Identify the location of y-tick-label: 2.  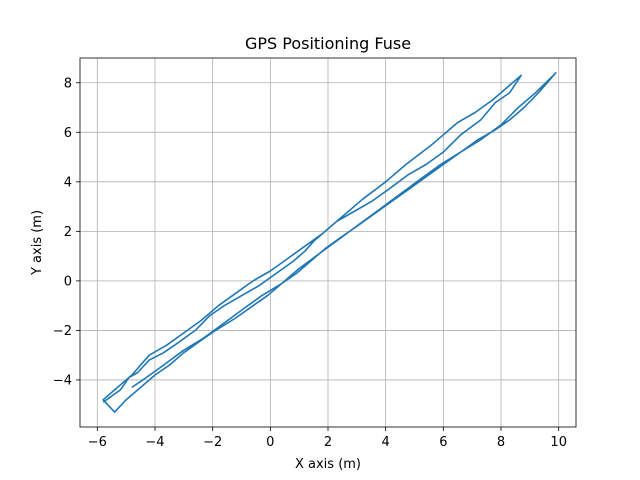
(68, 232).